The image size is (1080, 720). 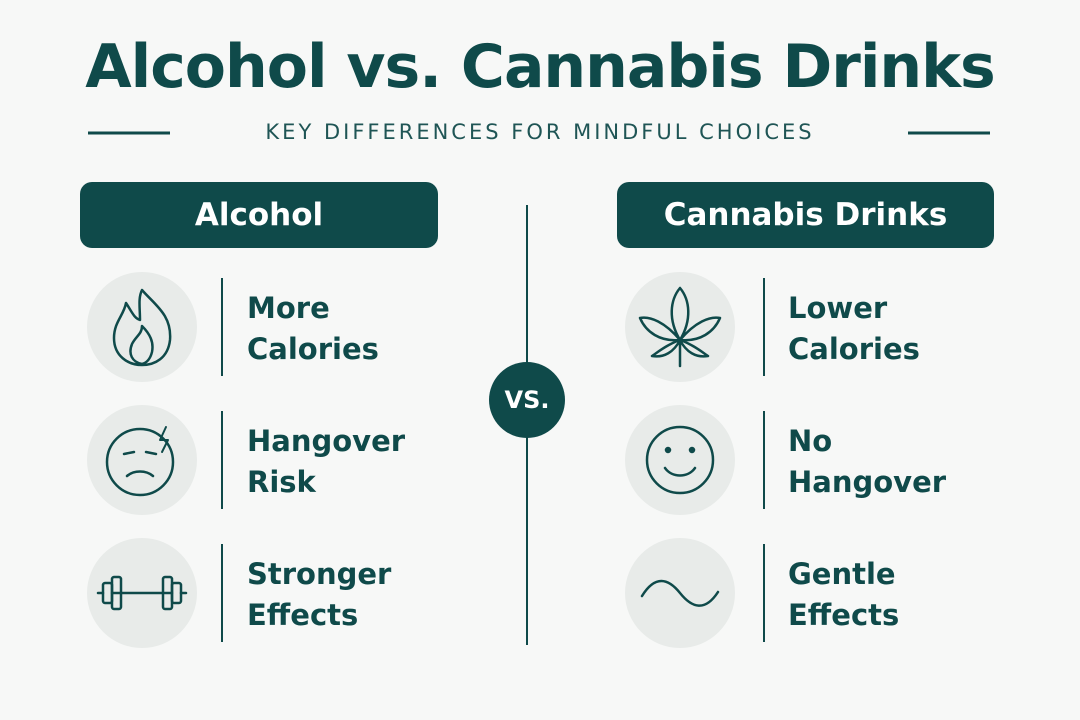 I want to click on column-heading: Alcohol, so click(x=259, y=215).